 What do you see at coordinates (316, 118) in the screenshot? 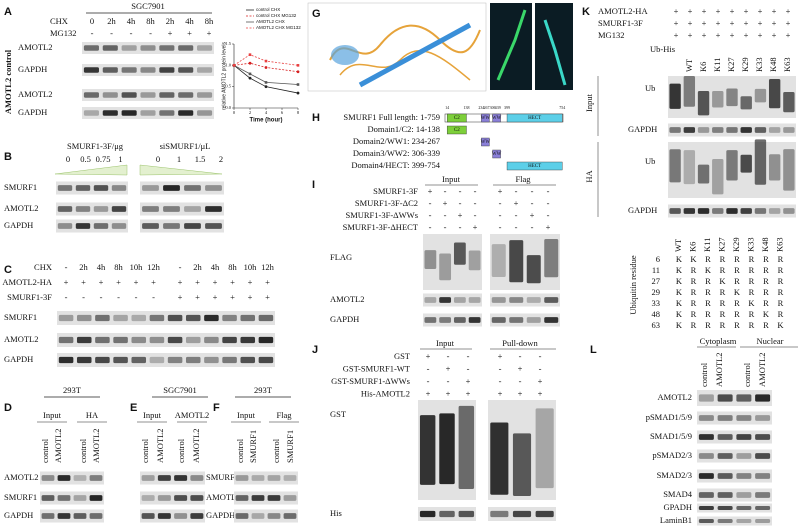
I see `panel-letter: H` at bounding box center [316, 118].